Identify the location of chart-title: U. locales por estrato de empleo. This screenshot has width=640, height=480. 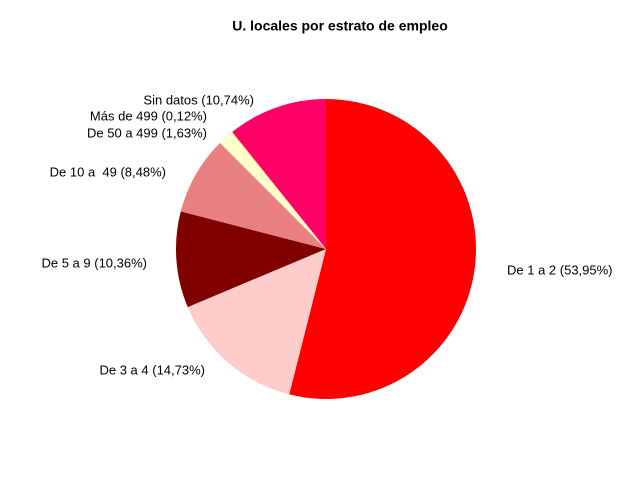
(340, 26).